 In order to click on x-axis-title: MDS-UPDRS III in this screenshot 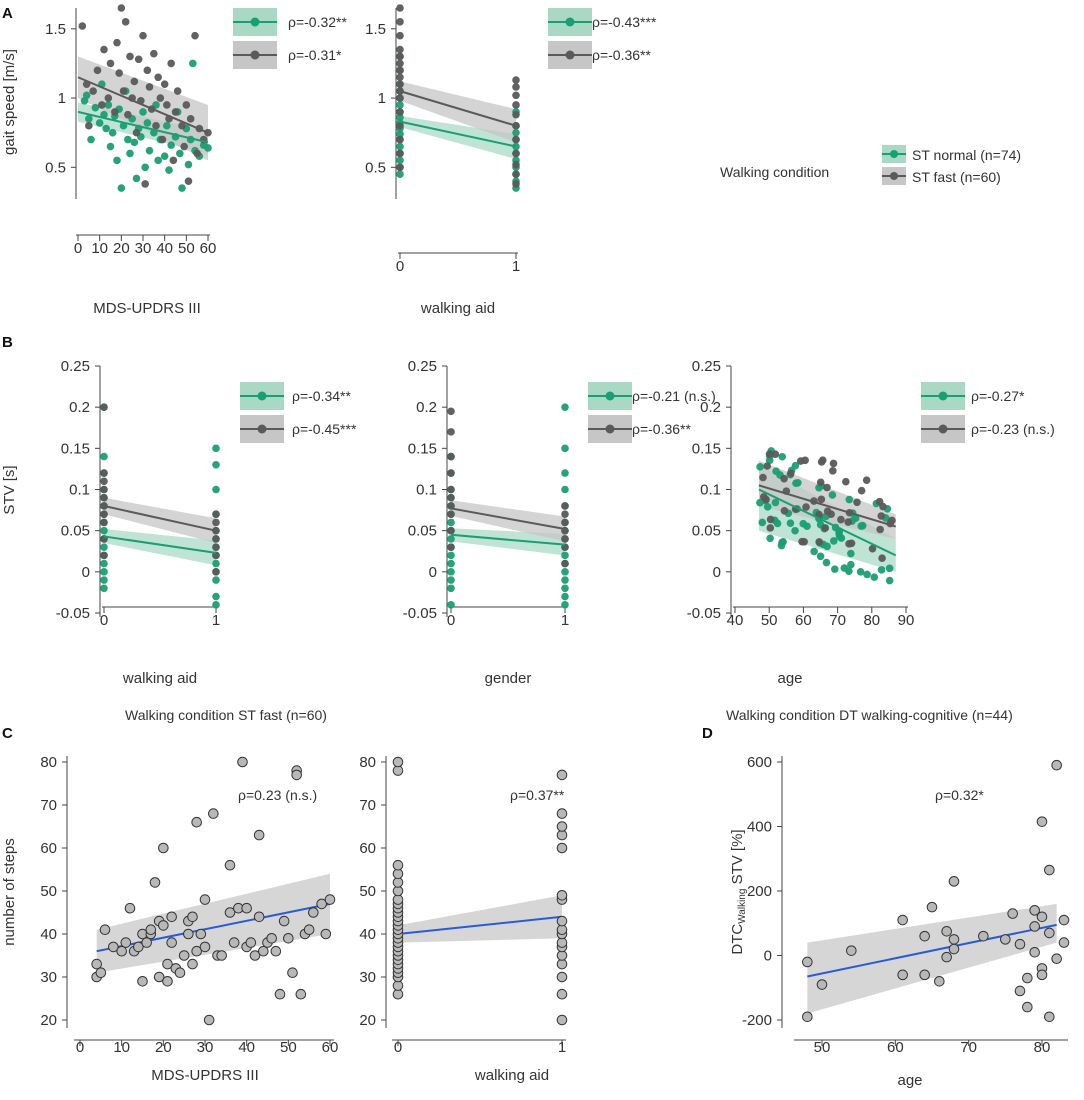, I will do `click(147, 308)`.